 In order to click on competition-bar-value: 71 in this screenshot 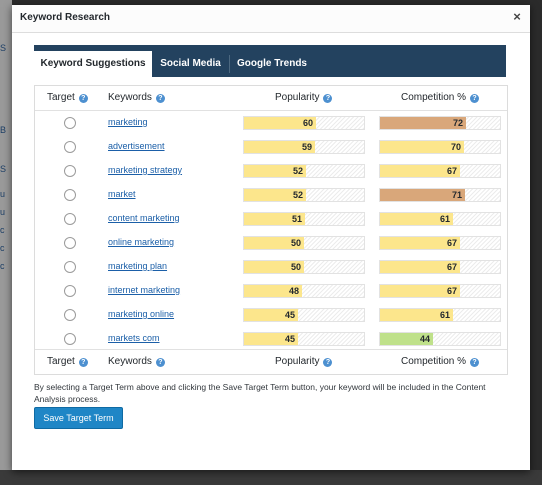, I will do `click(456, 195)`.